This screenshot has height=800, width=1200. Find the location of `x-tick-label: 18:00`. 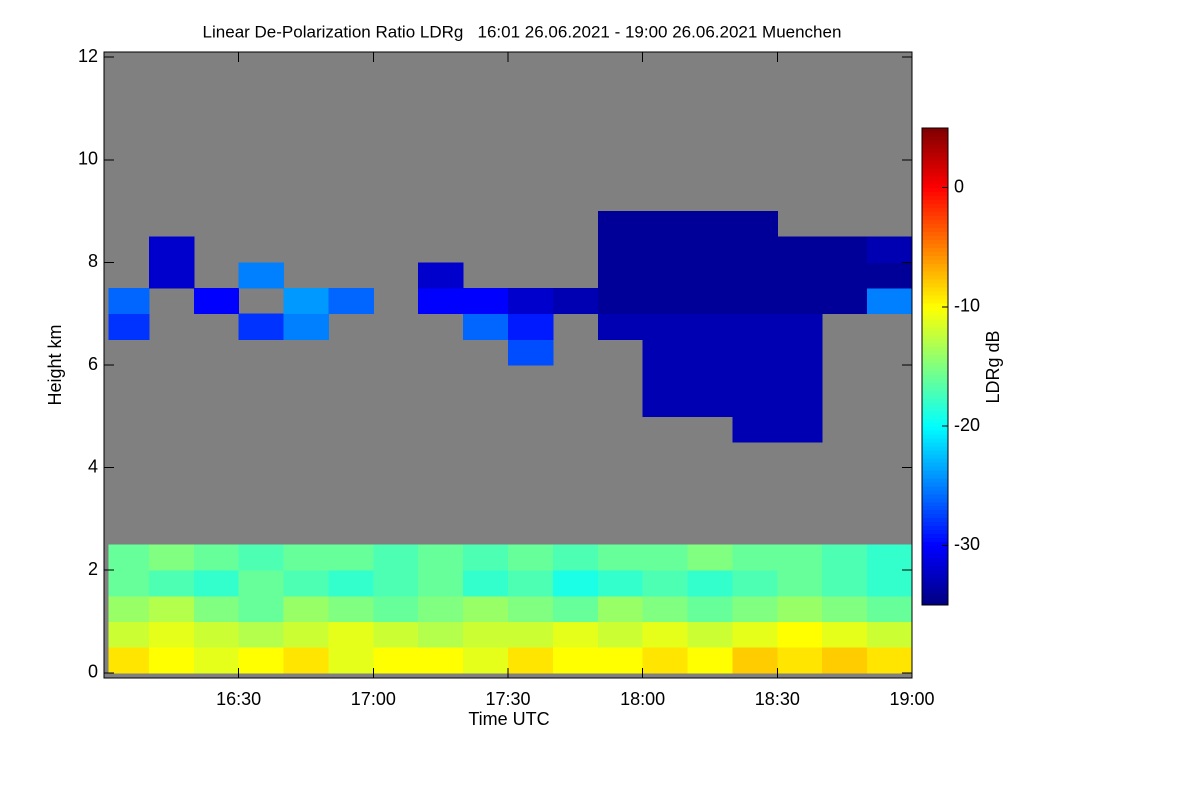

x-tick-label: 18:00 is located at coordinates (642, 699).